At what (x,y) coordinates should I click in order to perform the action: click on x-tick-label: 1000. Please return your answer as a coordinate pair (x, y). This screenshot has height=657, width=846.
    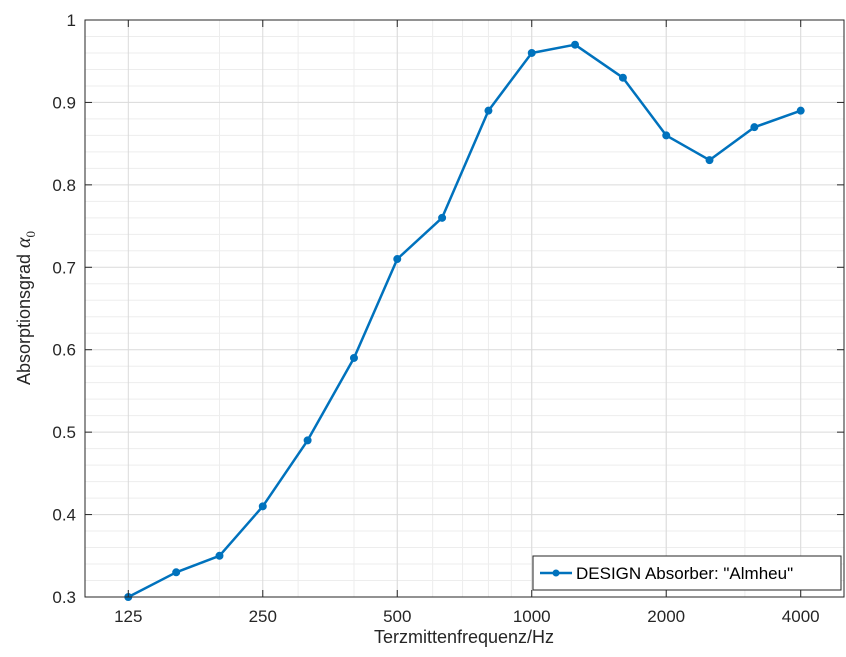
    Looking at the image, I should click on (532, 616).